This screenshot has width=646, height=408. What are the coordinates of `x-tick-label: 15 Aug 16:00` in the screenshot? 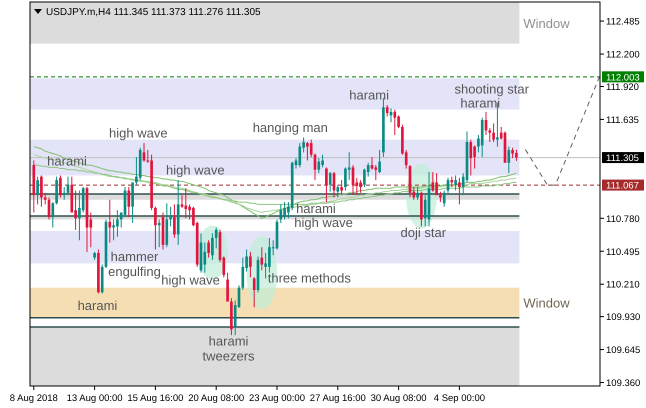 It's located at (155, 398).